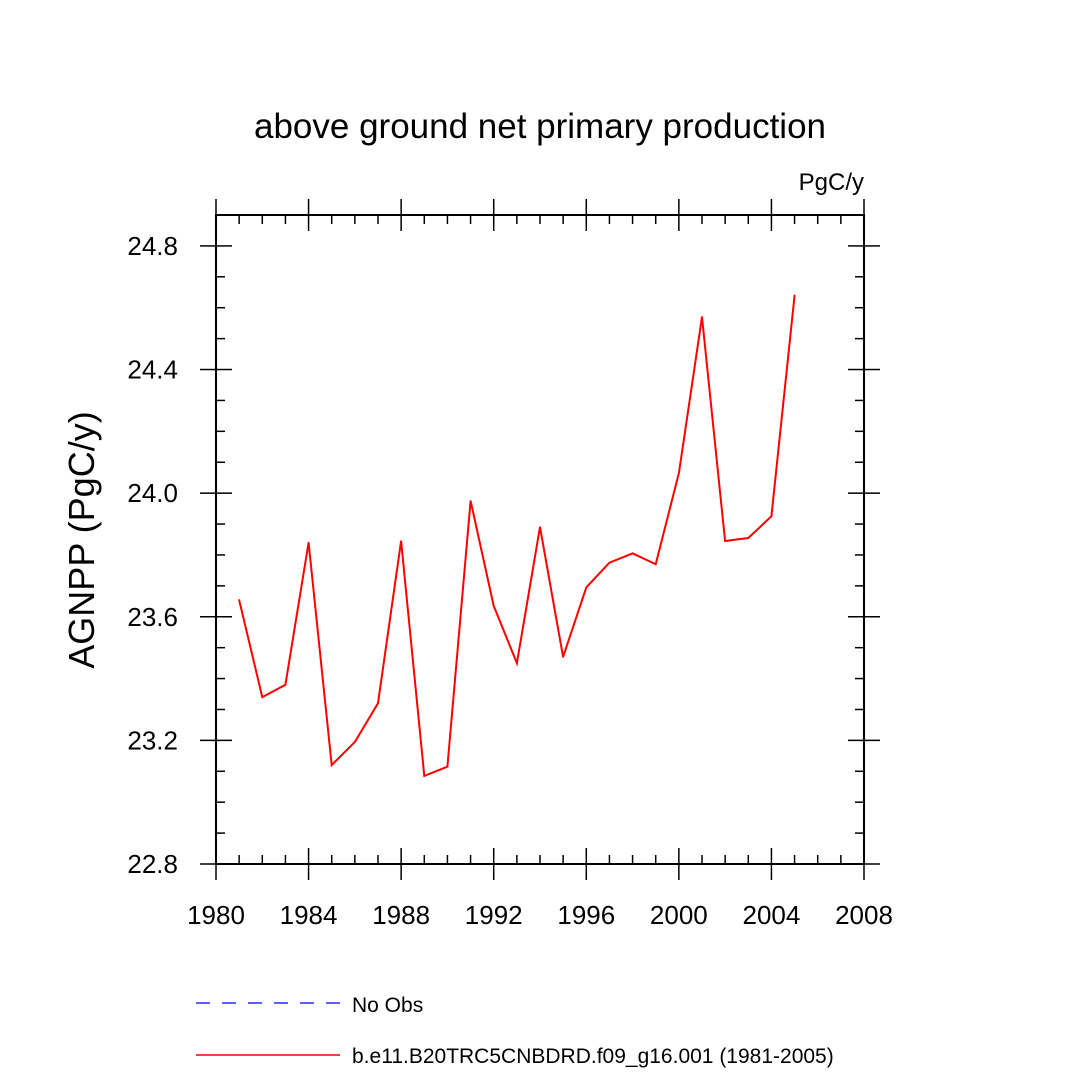 The image size is (1080, 1080). I want to click on x-tick-label: 1996, so click(586, 915).